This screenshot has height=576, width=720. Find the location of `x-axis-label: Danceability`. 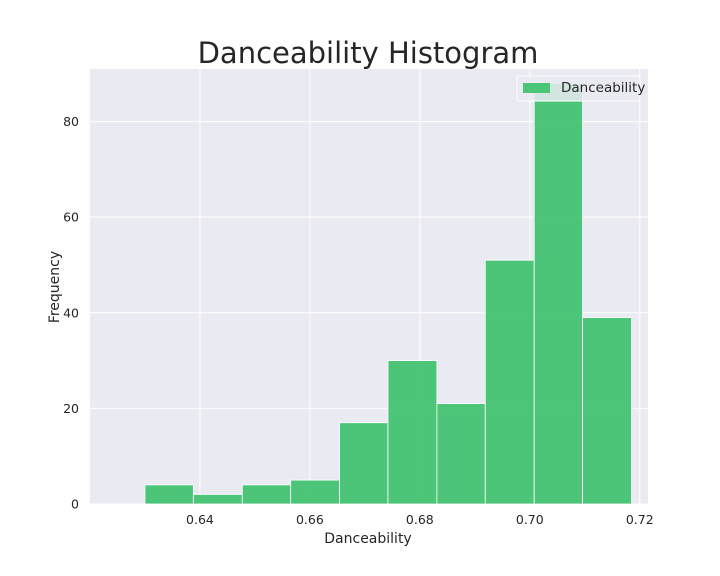

x-axis-label: Danceability is located at coordinates (367, 539).